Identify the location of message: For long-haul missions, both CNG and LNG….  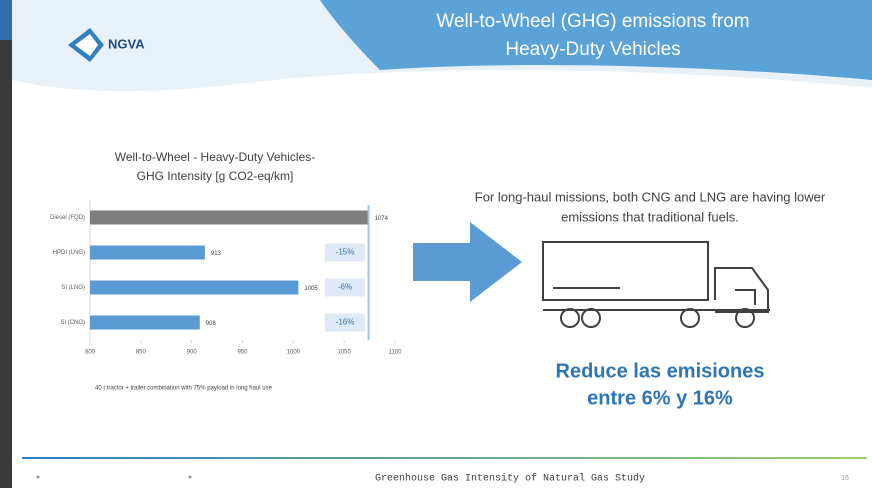
(650, 196).